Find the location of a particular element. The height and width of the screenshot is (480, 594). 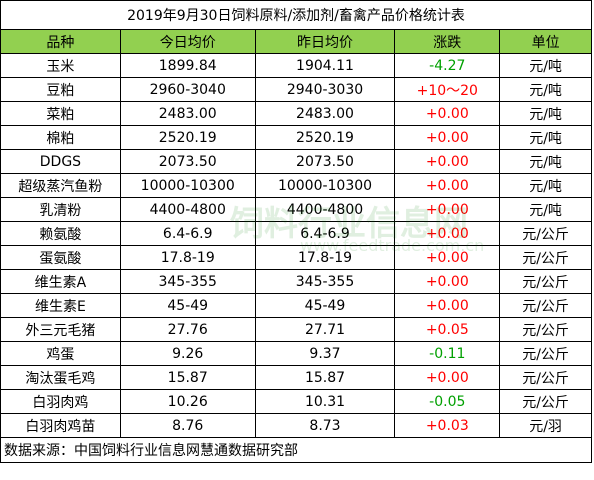

cell: 8.76 is located at coordinates (187, 425).